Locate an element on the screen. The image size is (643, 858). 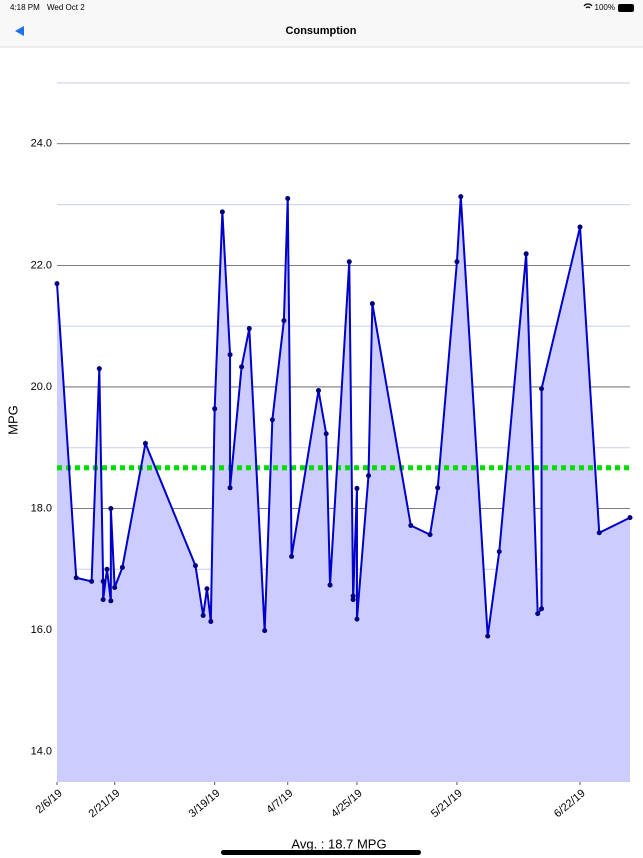
x-tick-label: 4/7/19 is located at coordinates (279, 801).